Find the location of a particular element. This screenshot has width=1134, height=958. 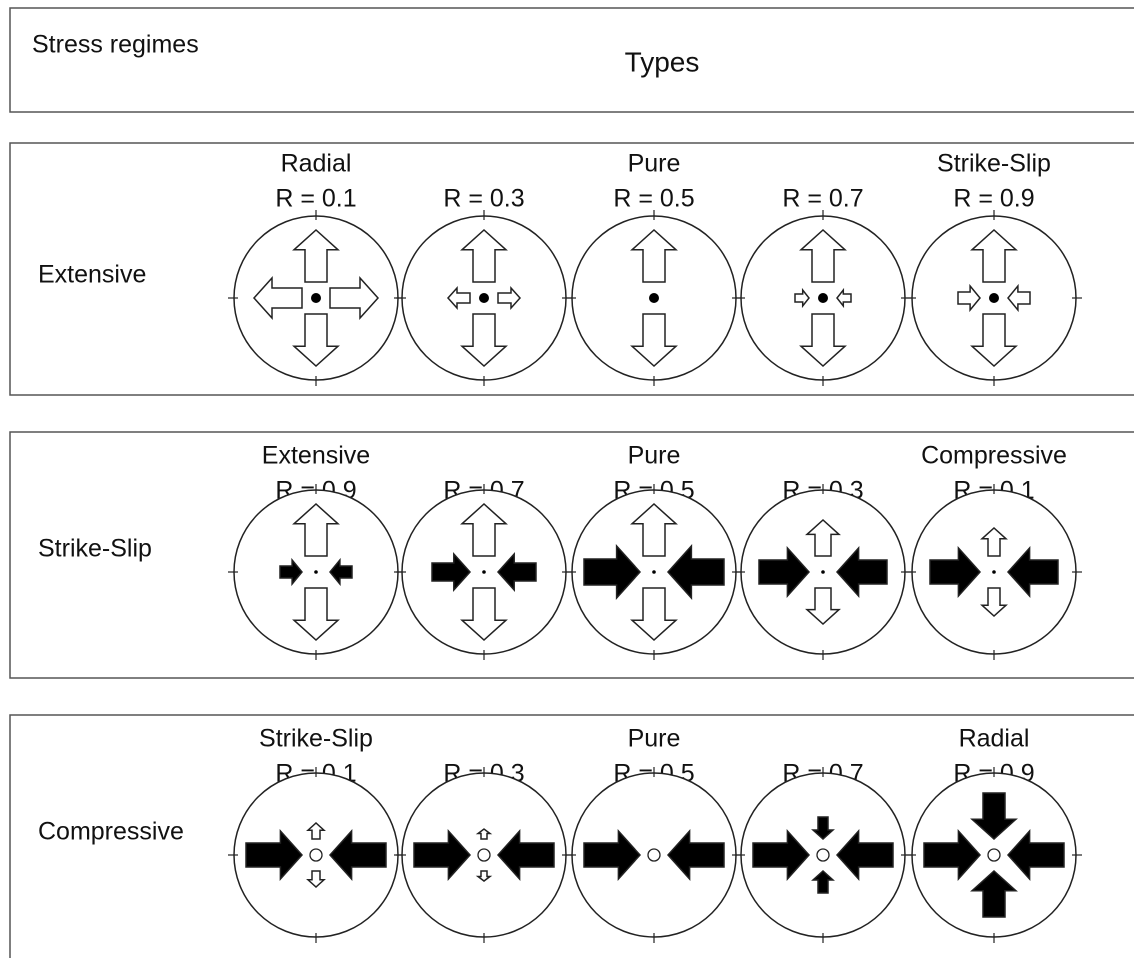

regime-label: Strike-Slip is located at coordinates (95, 549).